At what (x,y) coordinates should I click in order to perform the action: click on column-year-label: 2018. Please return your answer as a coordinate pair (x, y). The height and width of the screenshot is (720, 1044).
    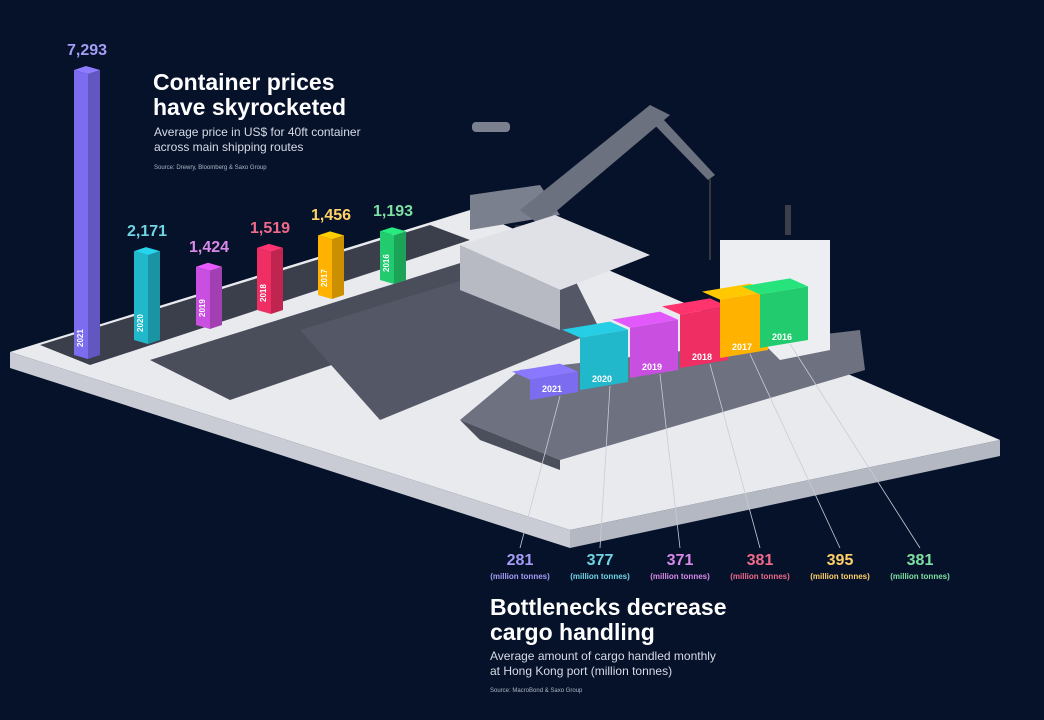
    Looking at the image, I should click on (263, 293).